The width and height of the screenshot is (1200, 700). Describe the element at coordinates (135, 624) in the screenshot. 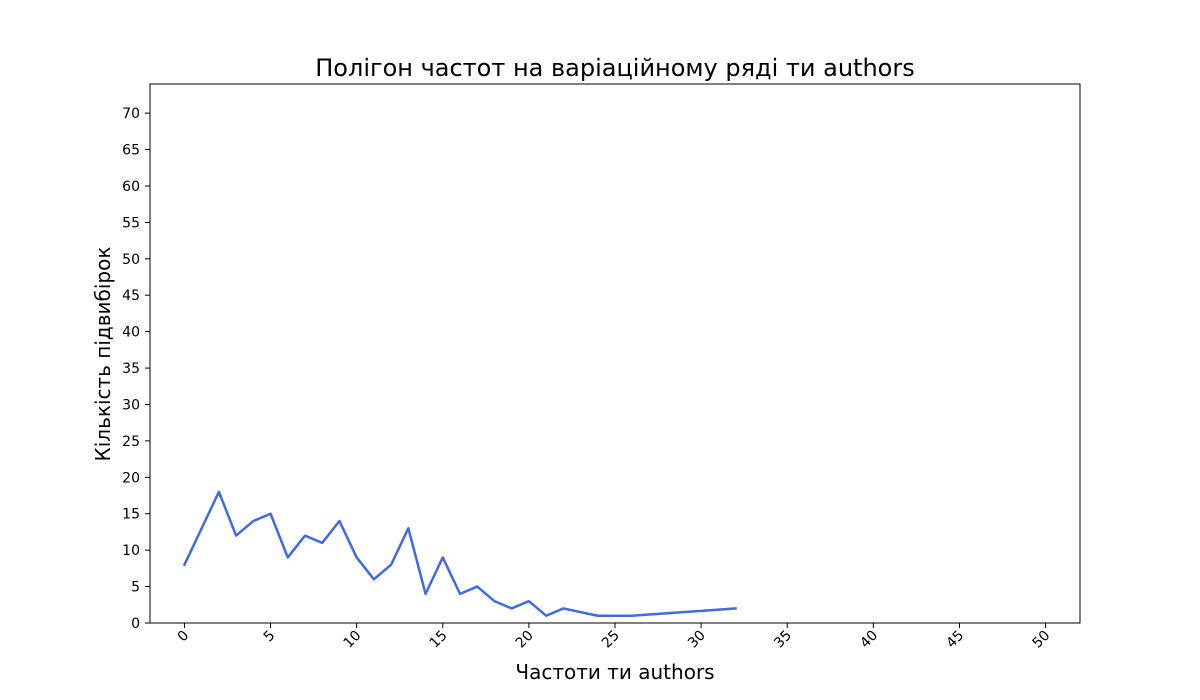

I see `y-tick-label: 0` at that location.